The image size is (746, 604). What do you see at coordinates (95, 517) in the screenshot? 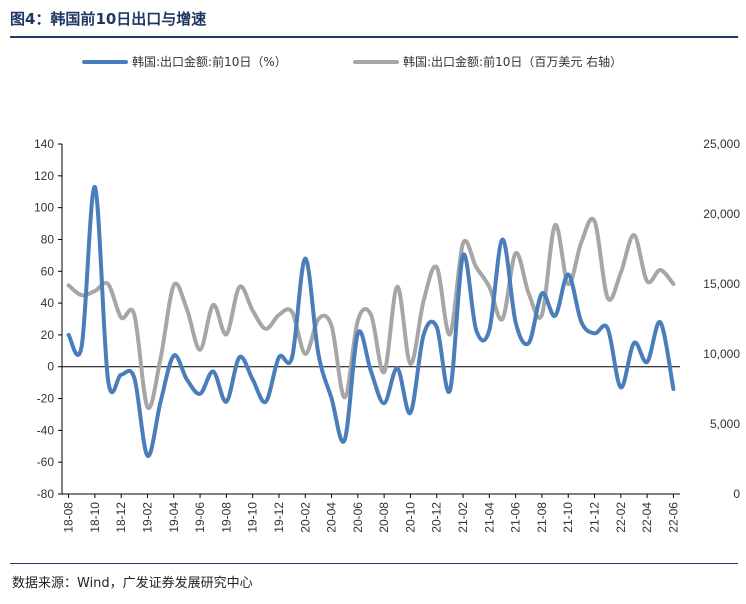
I see `x-tick-label: 18-10` at bounding box center [95, 517].